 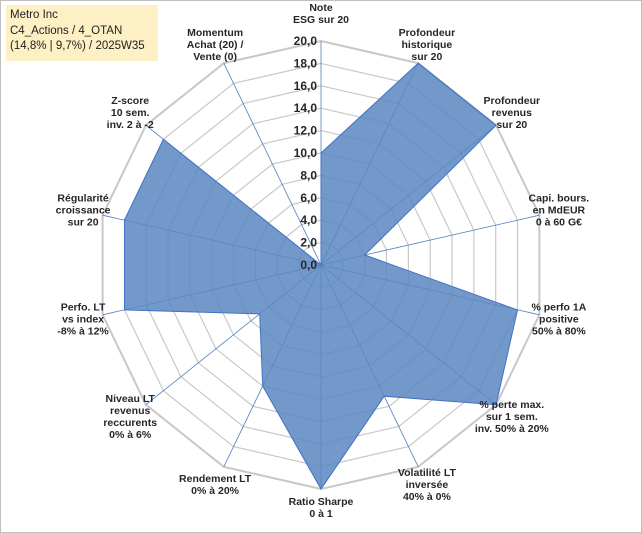 I want to click on axis-label-line: inversée, so click(x=427, y=485).